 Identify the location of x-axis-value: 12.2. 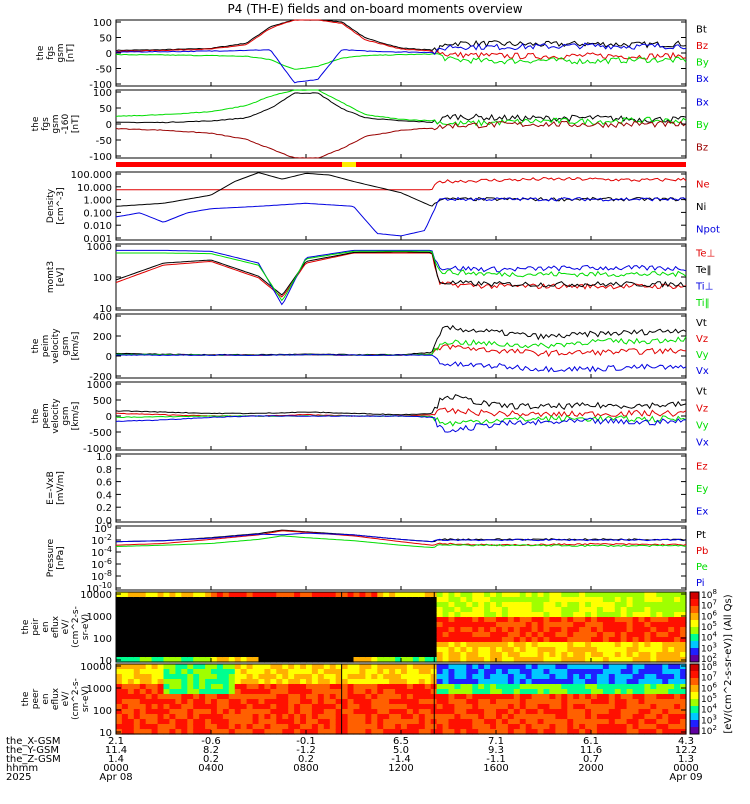
(686, 750).